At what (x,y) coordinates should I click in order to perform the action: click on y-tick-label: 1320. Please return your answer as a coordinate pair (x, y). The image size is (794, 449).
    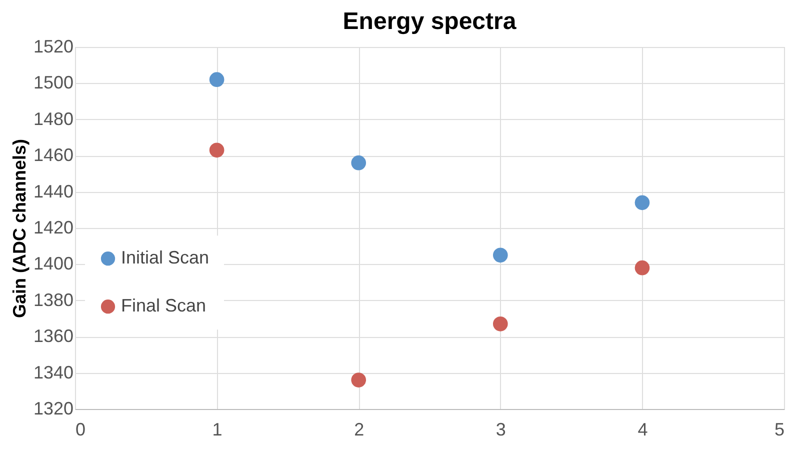
    Looking at the image, I should click on (53, 408).